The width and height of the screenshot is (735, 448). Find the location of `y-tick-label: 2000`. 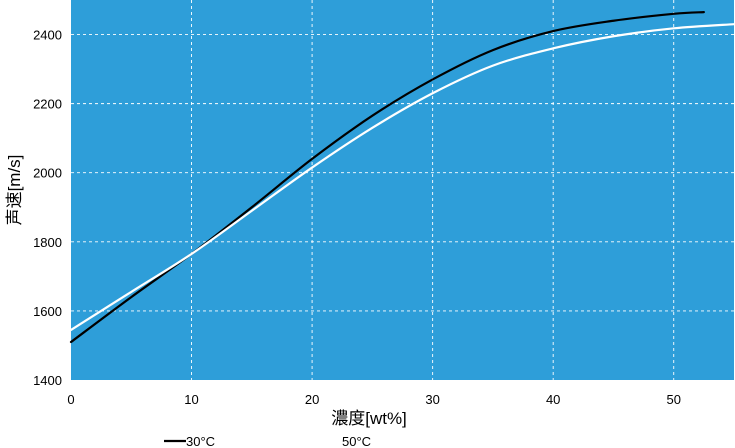

y-tick-label: 2000 is located at coordinates (47, 173).